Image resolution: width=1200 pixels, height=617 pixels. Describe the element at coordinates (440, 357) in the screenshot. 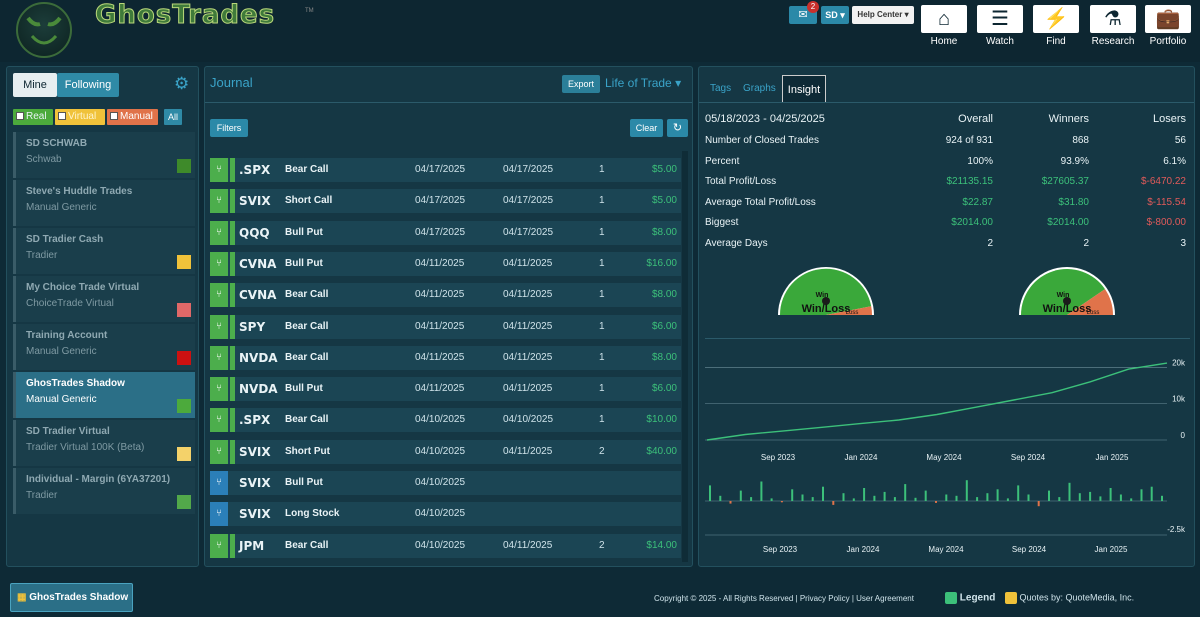

I see `open-date: 04/11/2025` at that location.